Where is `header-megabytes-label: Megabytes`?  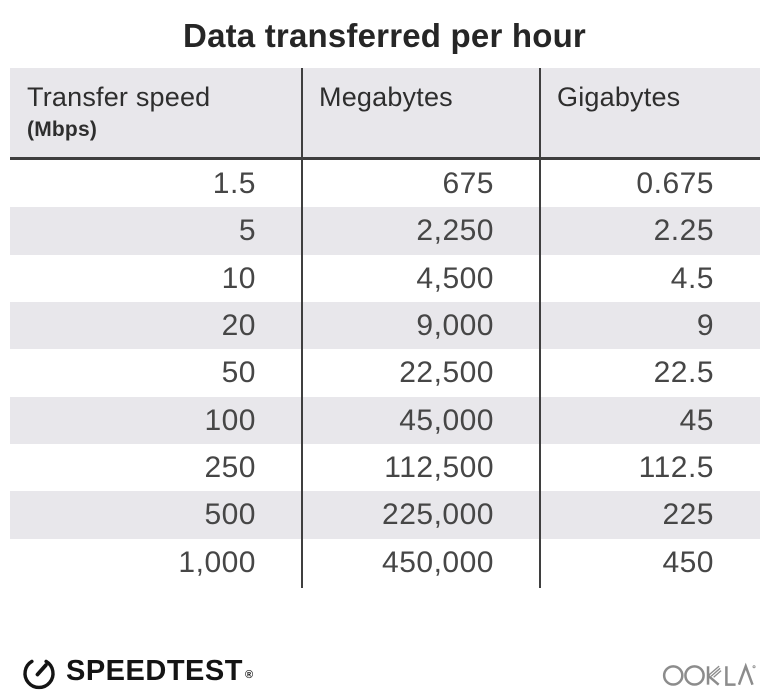 header-megabytes-label: Megabytes is located at coordinates (386, 97).